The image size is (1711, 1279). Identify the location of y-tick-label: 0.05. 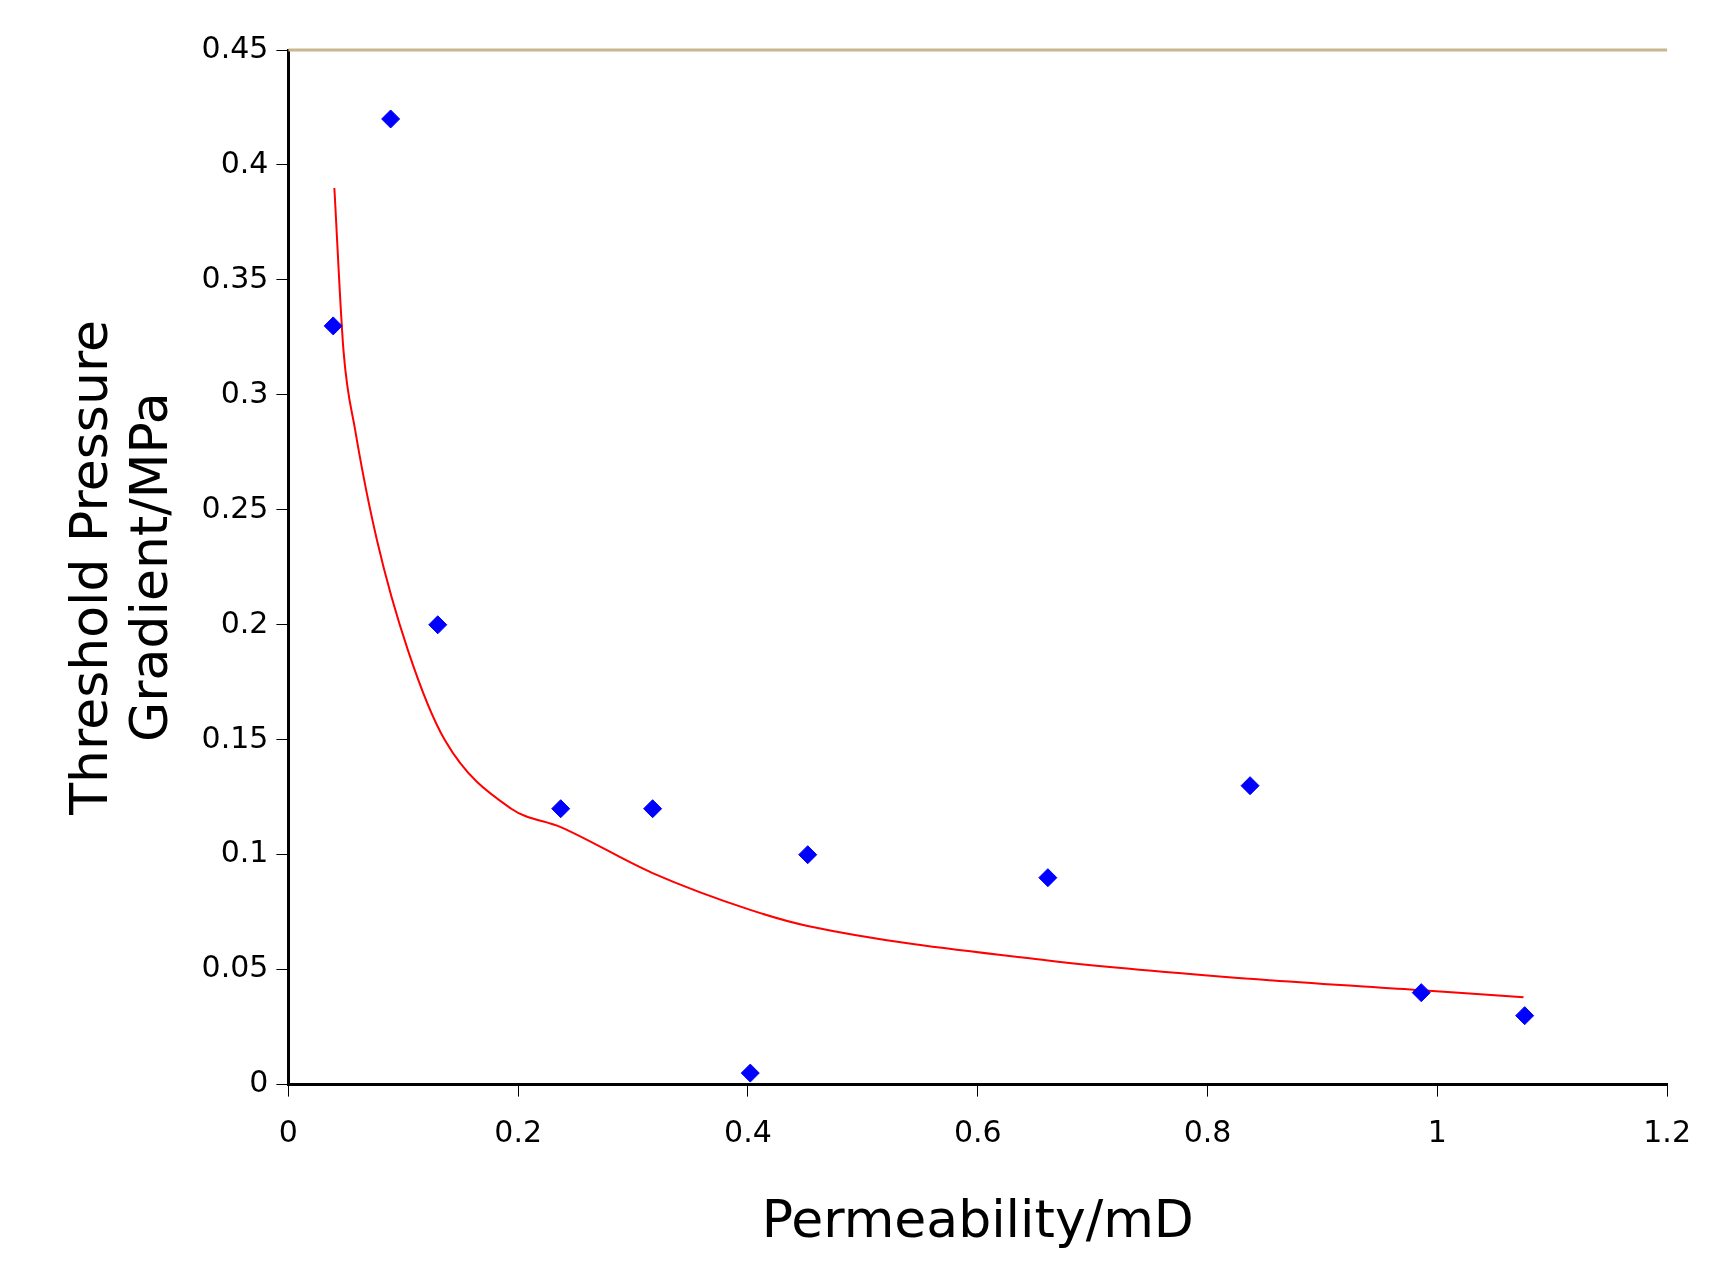
(235, 967).